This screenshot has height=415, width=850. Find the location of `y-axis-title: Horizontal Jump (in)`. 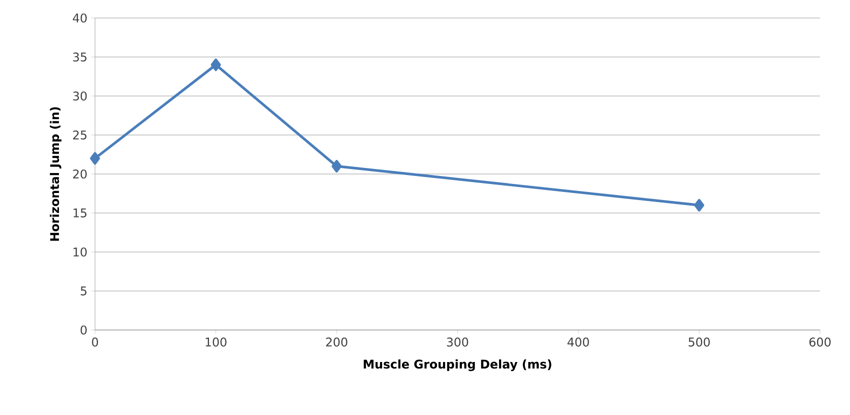

y-axis-title: Horizontal Jump (in) is located at coordinates (56, 174).